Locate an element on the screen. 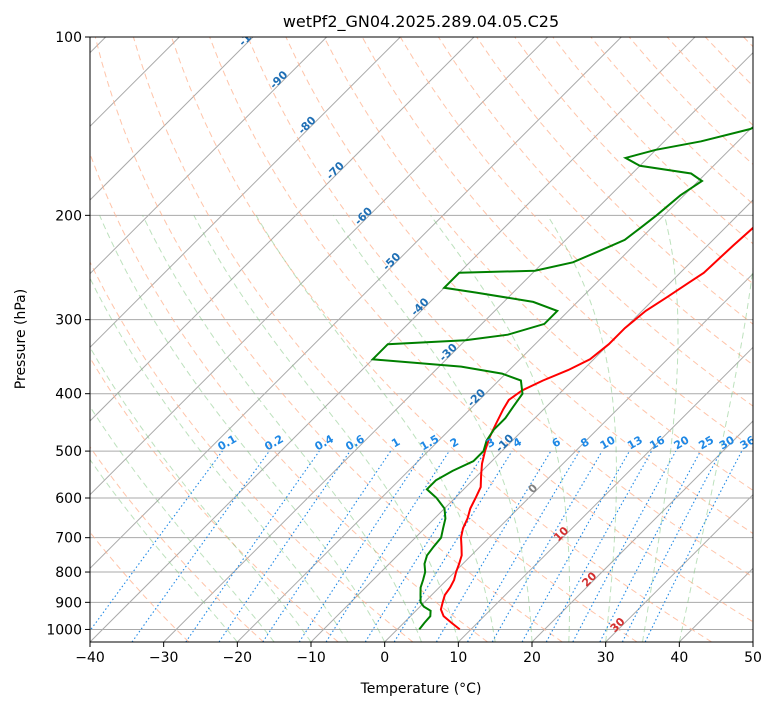 The width and height of the screenshot is (775, 708). warm-isotherm-label: 40 is located at coordinates (646, 670).